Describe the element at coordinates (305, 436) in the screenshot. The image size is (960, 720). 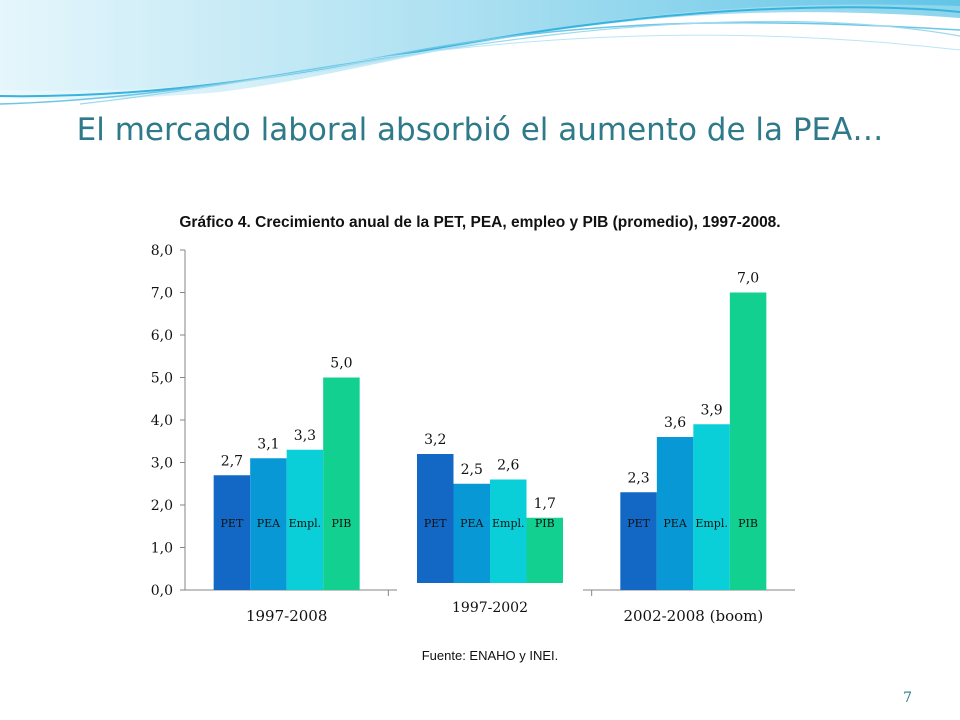
I see `data-label: 3,3` at that location.